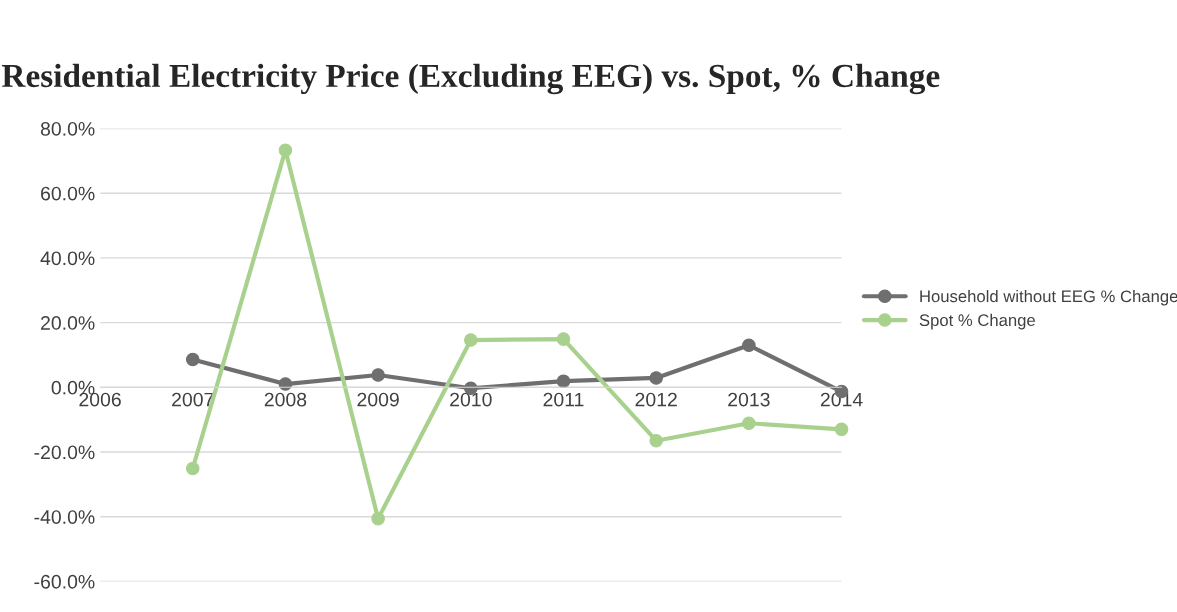  What do you see at coordinates (64, 581) in the screenshot?
I see `y-tick-label: -60.0%` at bounding box center [64, 581].